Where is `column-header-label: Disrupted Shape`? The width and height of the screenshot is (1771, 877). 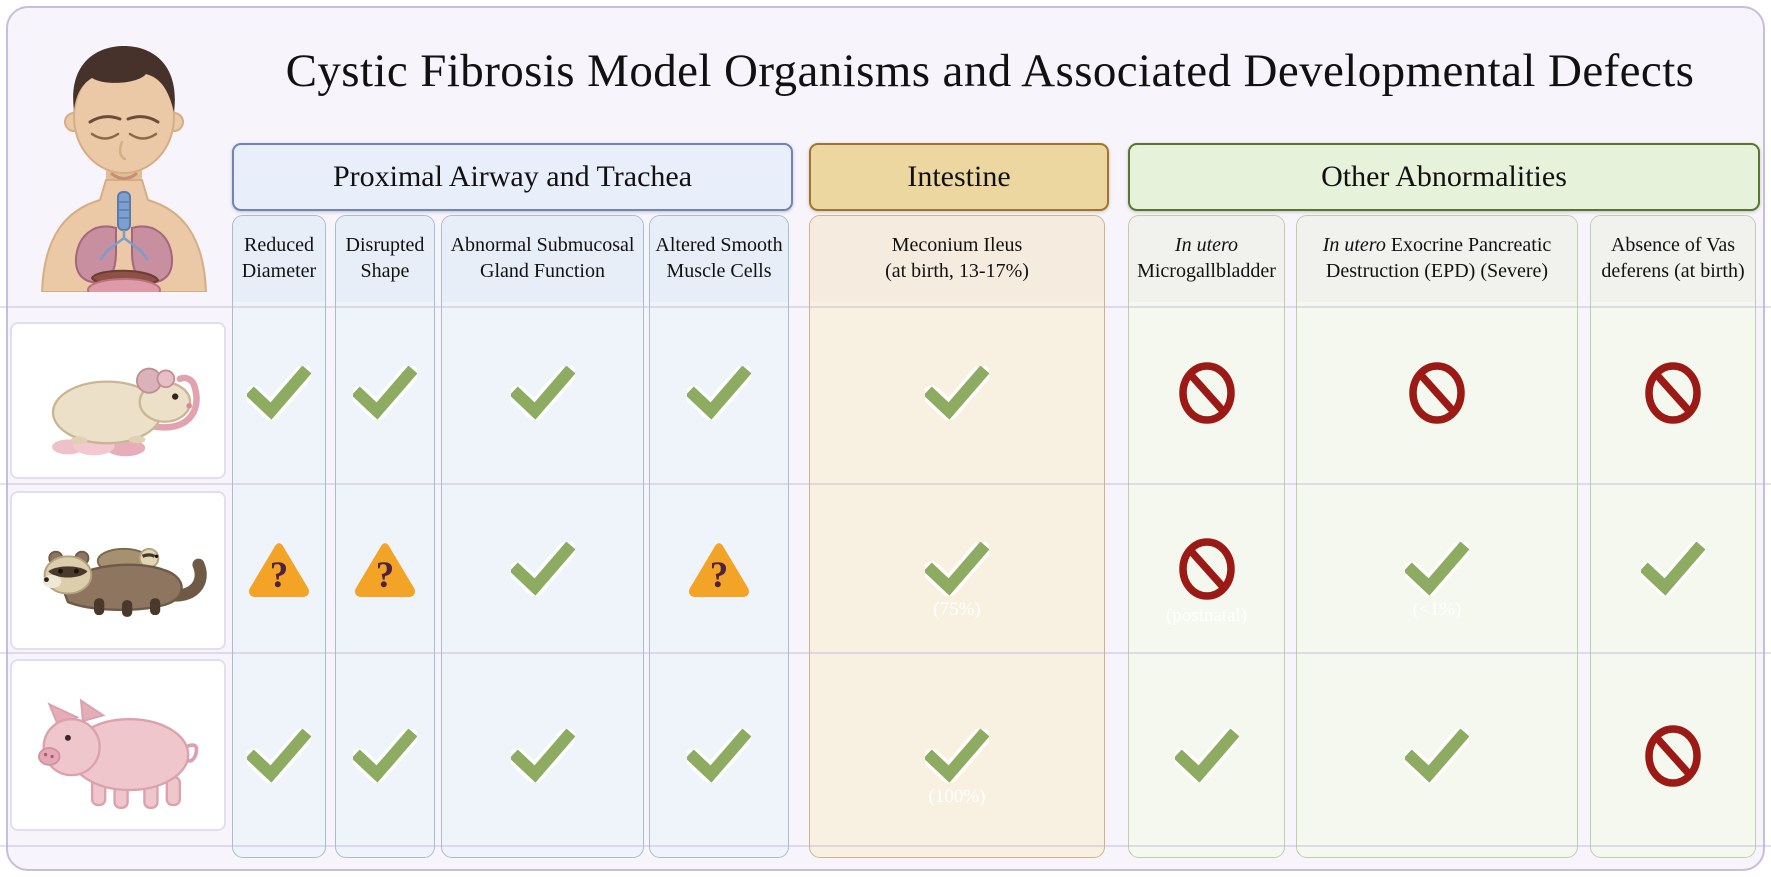 column-header-label: Disrupted Shape is located at coordinates (385, 258).